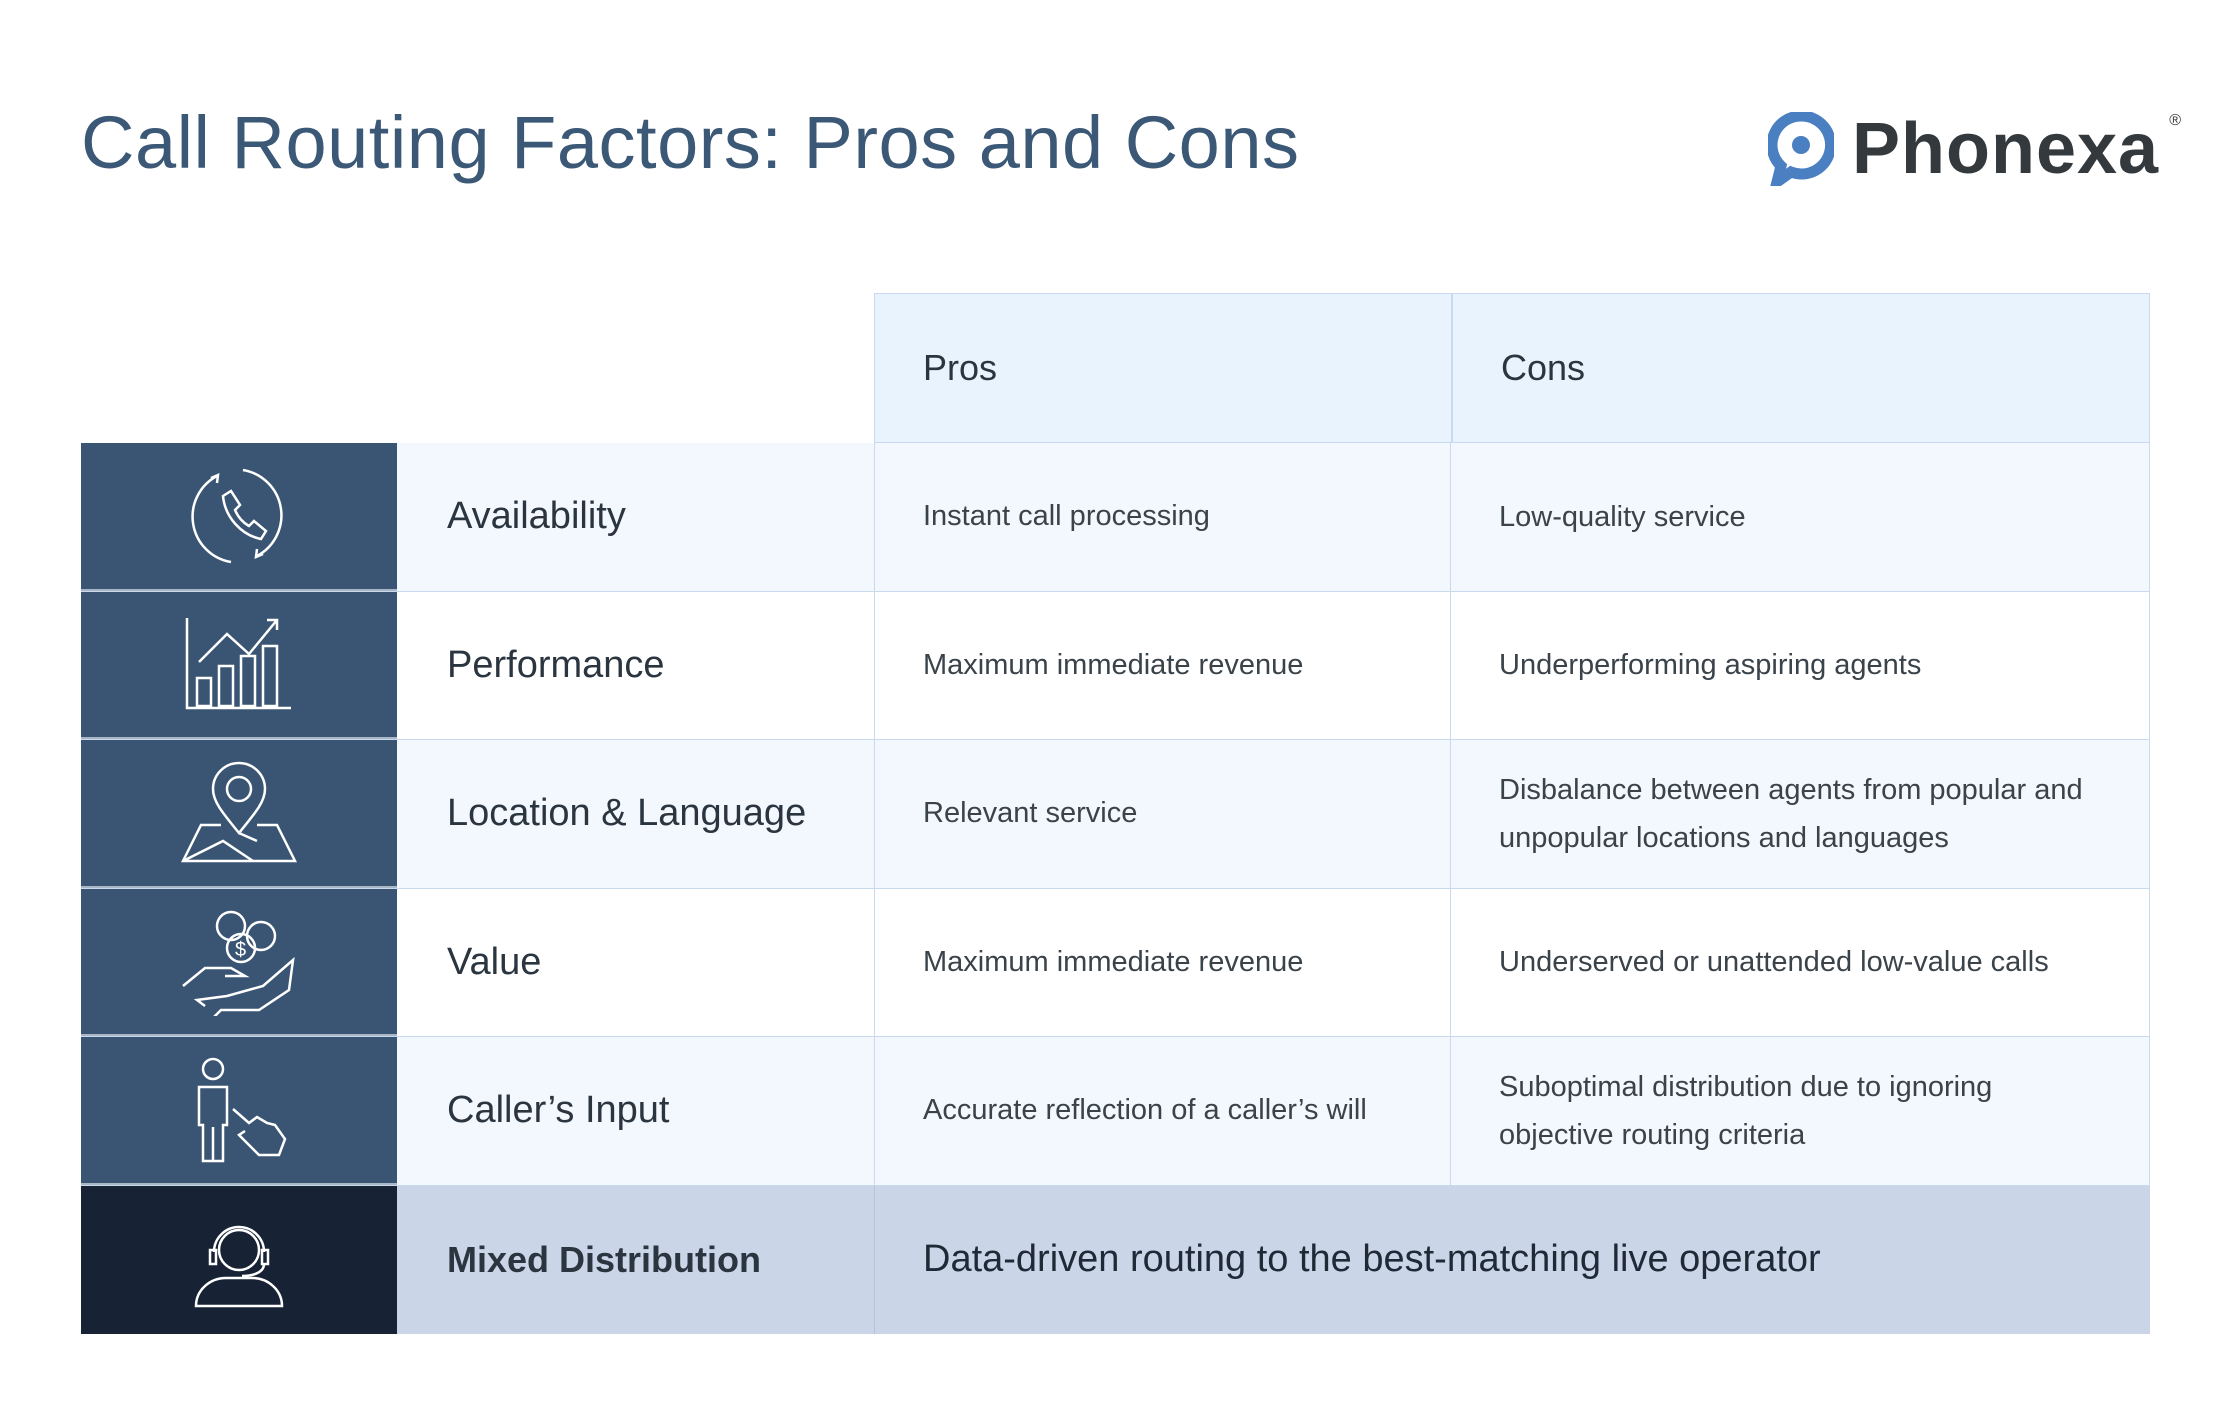  I want to click on caller-touch-icon, so click(239, 1110).